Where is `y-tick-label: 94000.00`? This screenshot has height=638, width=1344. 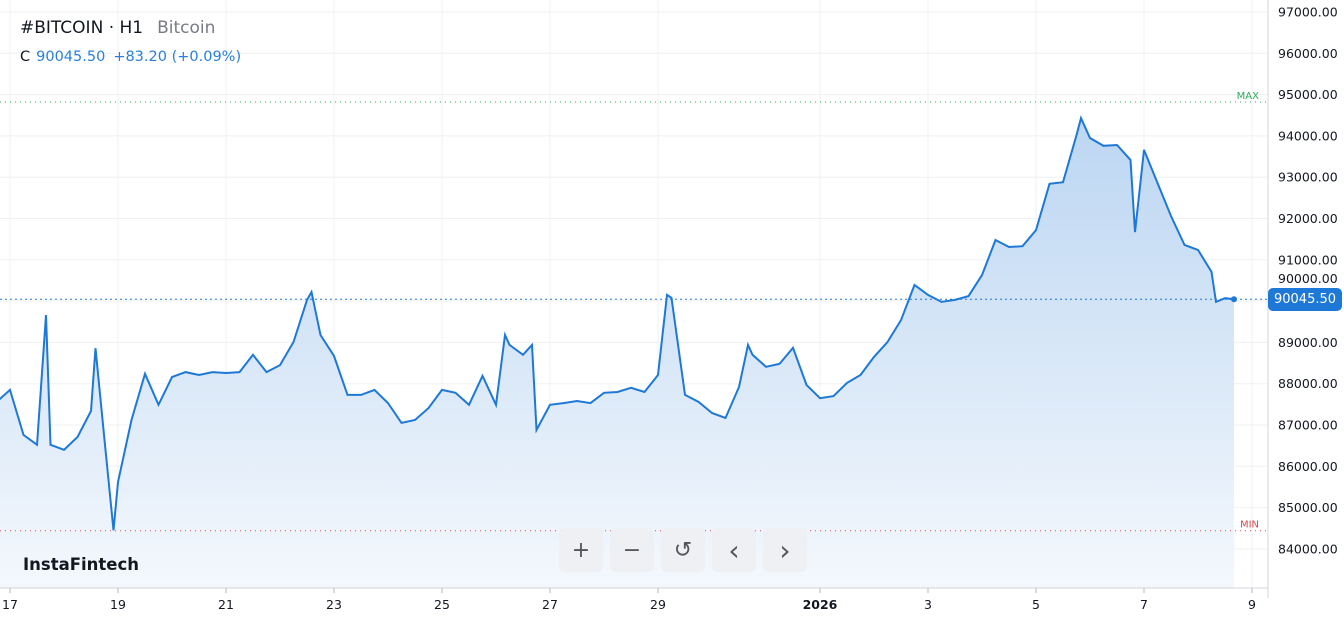 y-tick-label: 94000.00 is located at coordinates (1308, 135).